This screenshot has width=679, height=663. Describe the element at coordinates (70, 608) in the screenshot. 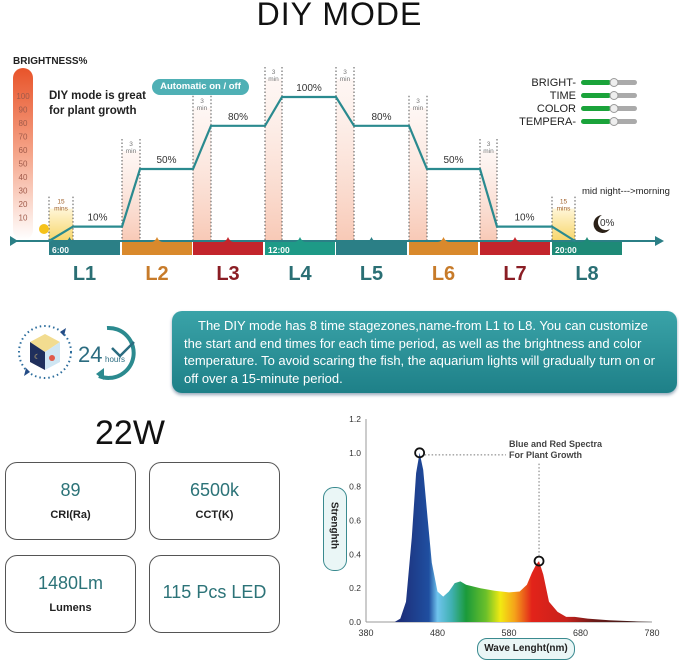

I see `spec-label: Lumens` at that location.